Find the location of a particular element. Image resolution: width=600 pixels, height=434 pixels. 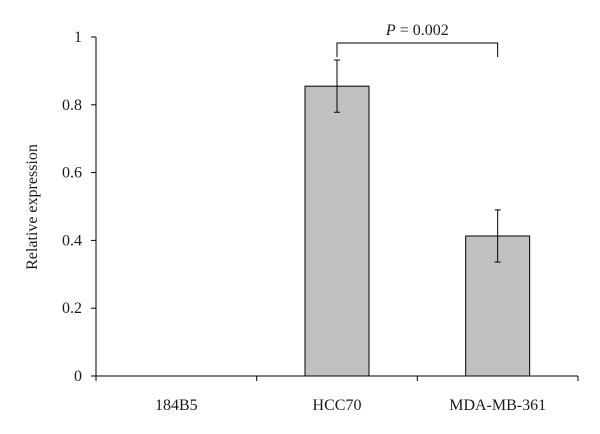

x-category-label: HCC70 is located at coordinates (337, 405).